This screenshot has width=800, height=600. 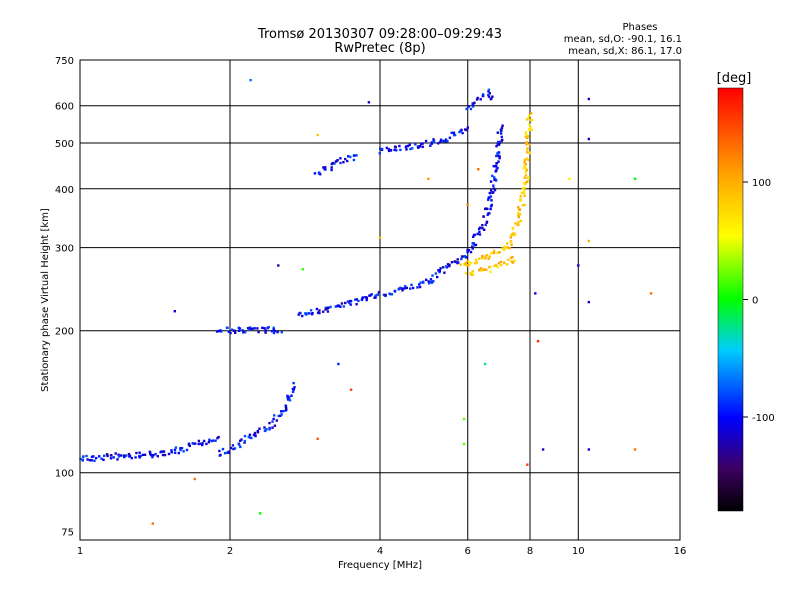 I want to click on stats-title: Phases, so click(x=639, y=27).